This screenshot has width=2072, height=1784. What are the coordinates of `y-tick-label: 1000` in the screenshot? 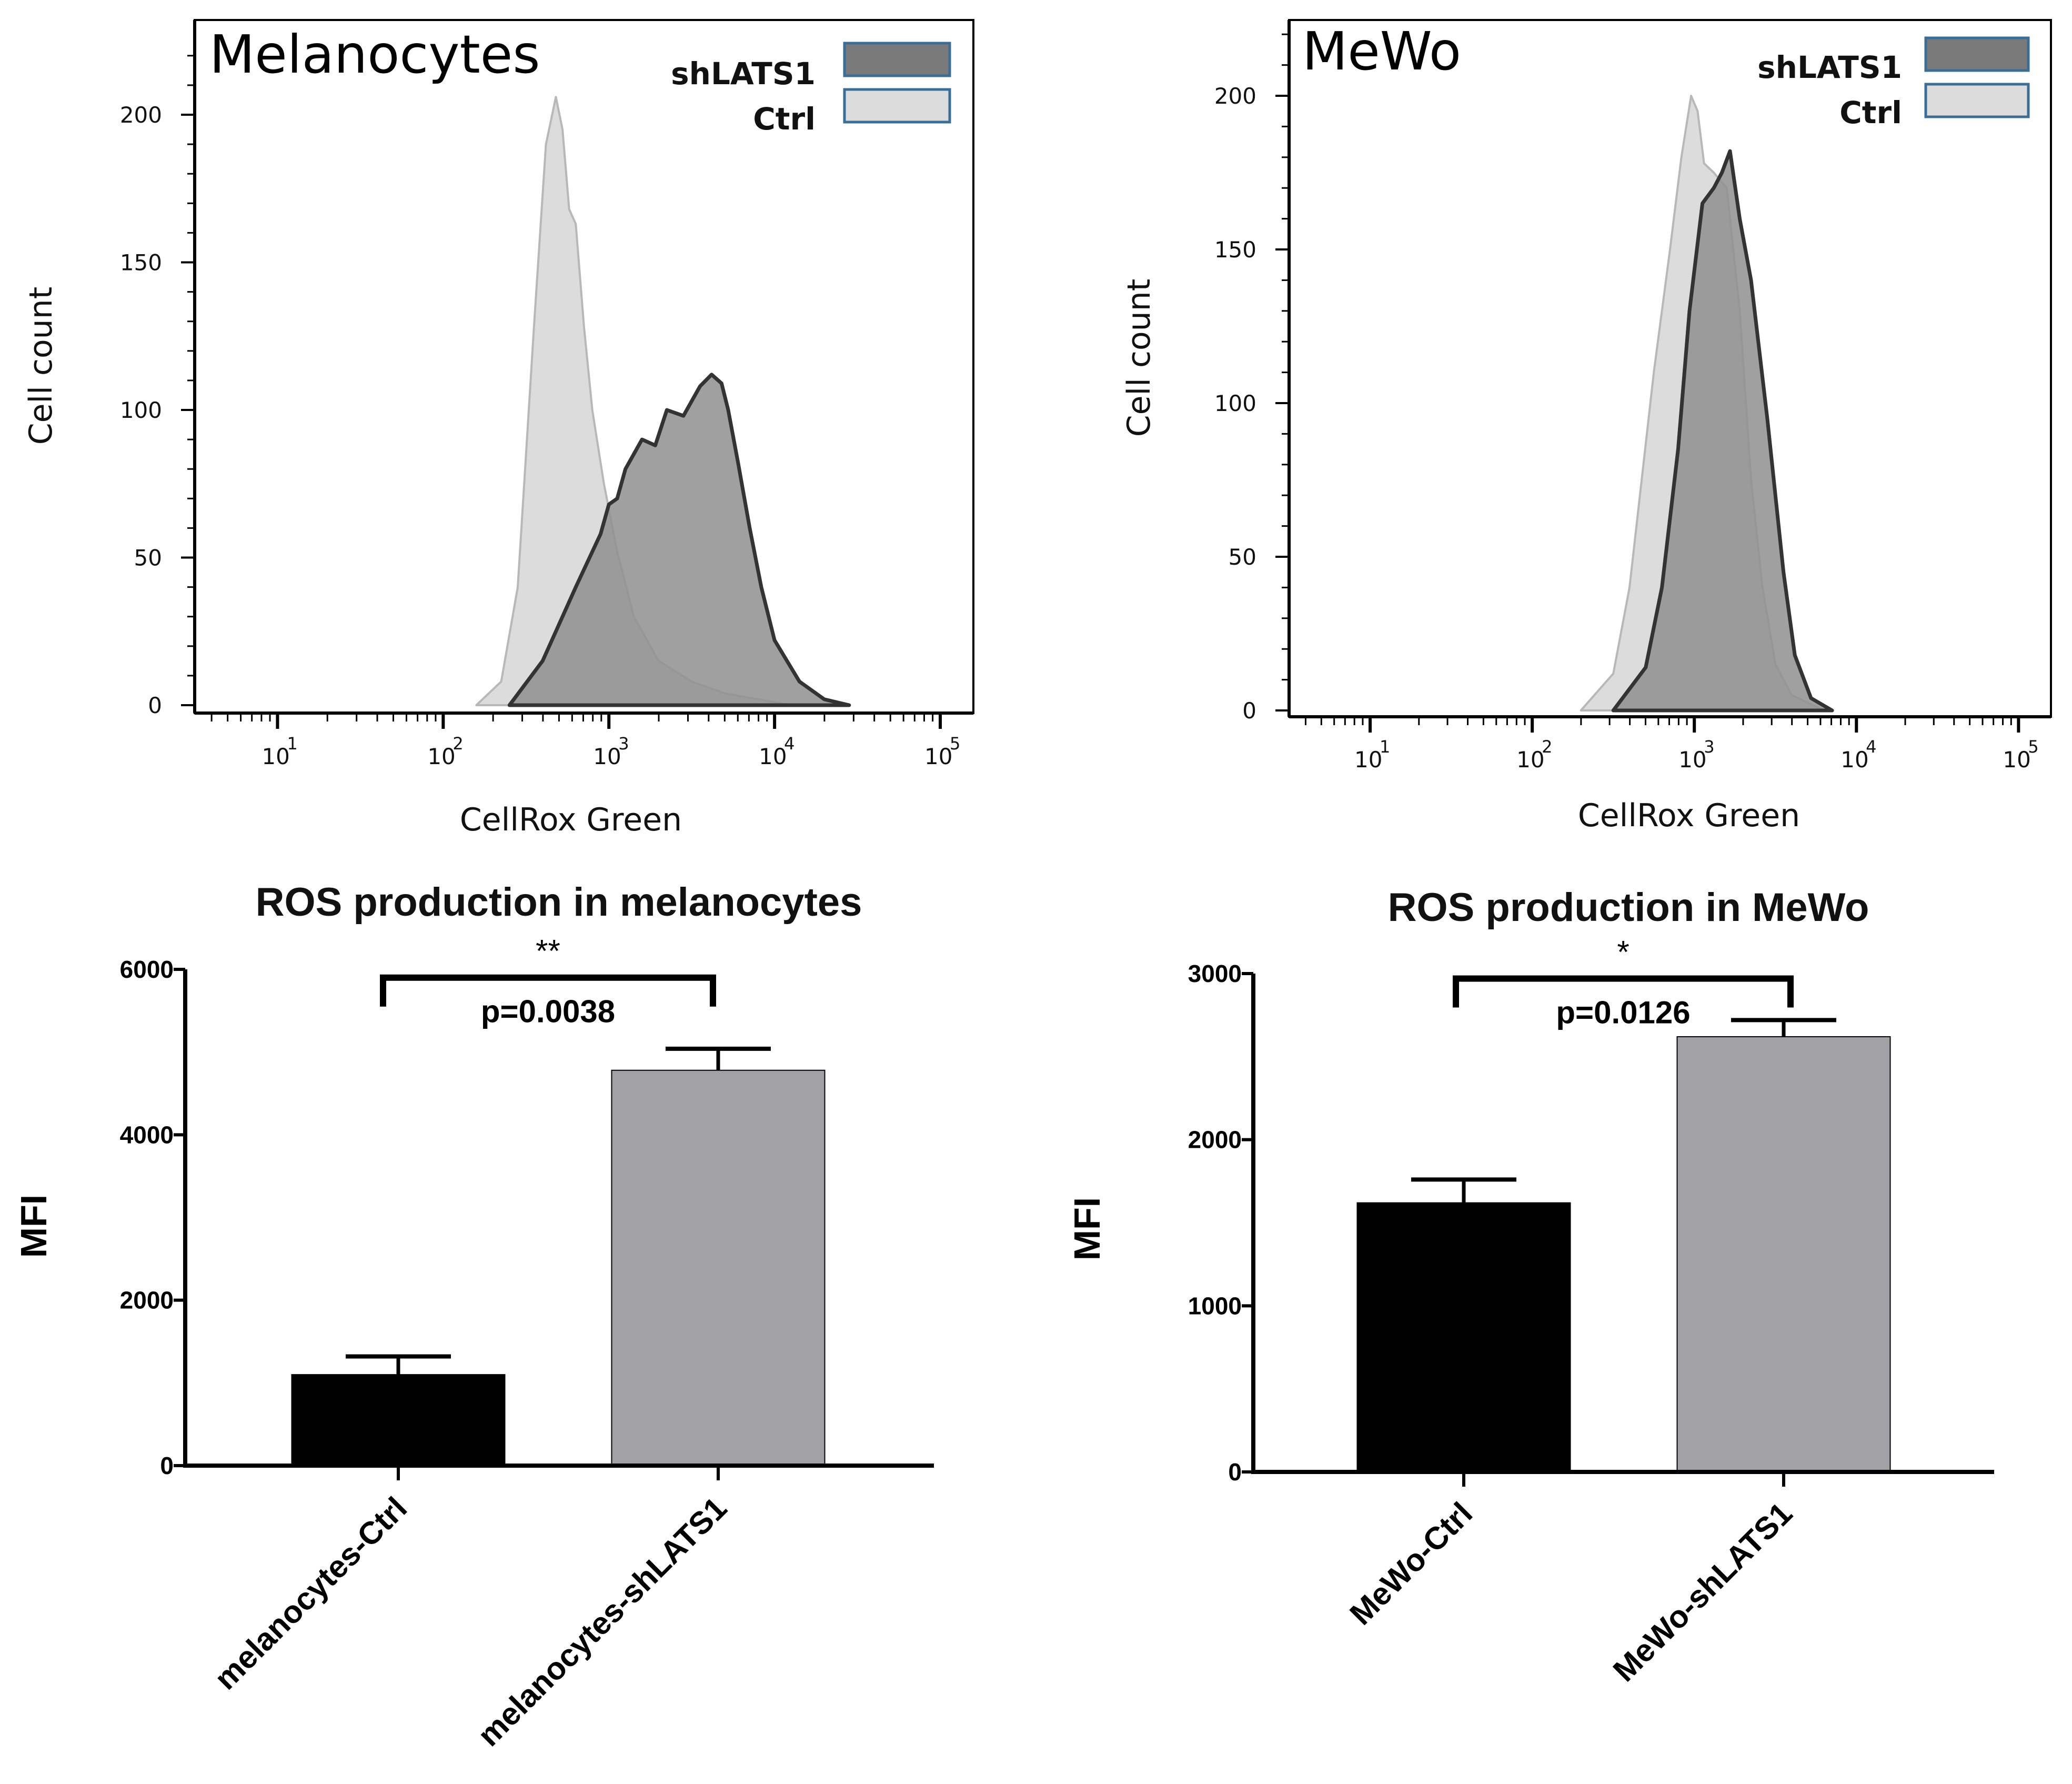 It's located at (1215, 1306).